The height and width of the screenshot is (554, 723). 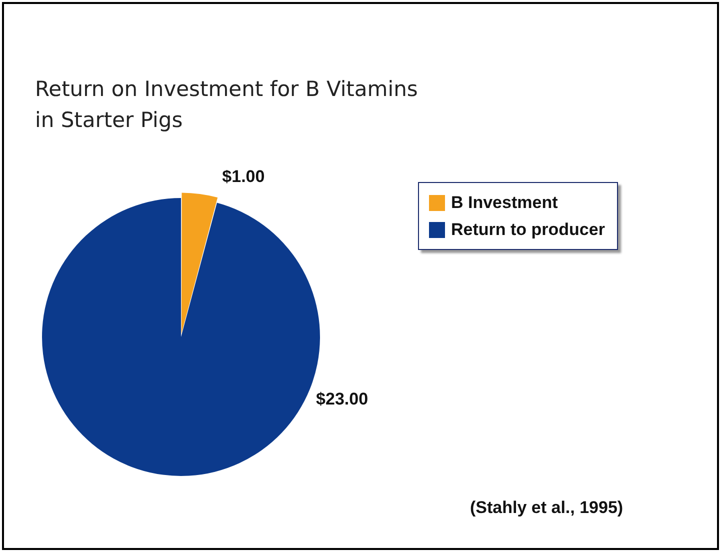 I want to click on text: (Stahly et al., 1995), so click(x=547, y=508).